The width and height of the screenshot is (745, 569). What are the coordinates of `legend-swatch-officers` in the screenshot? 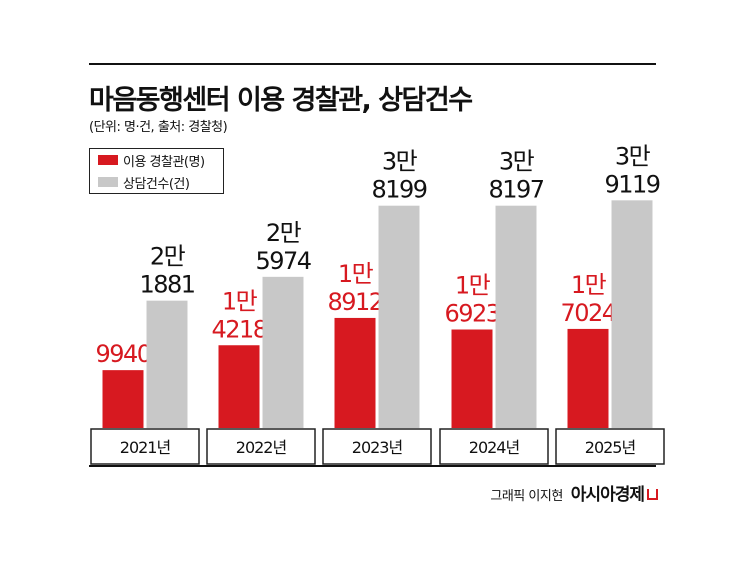 It's located at (108, 160).